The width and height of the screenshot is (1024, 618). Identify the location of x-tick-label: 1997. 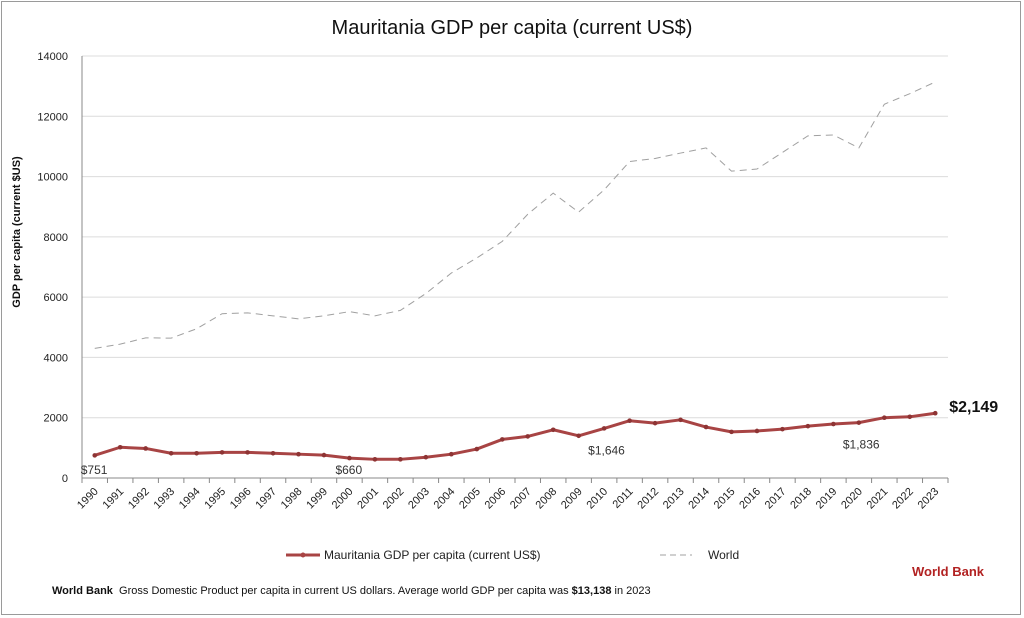
(266, 499).